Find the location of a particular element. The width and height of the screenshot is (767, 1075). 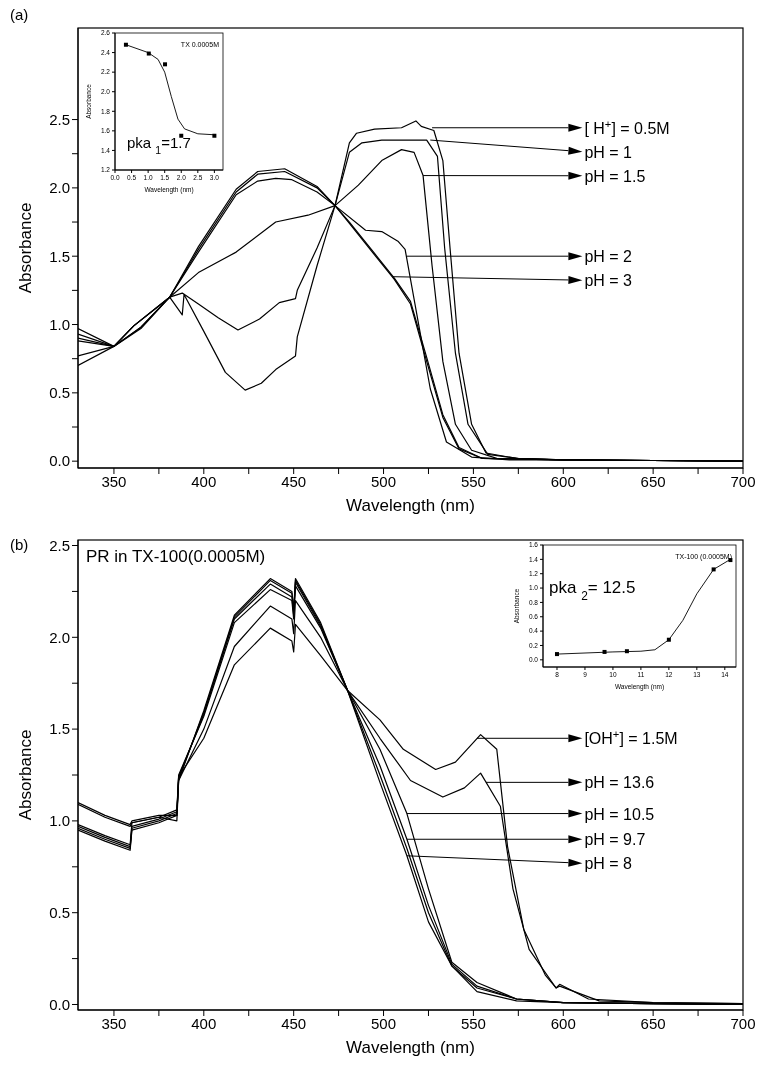

annotation: pH = 2 is located at coordinates (608, 257).